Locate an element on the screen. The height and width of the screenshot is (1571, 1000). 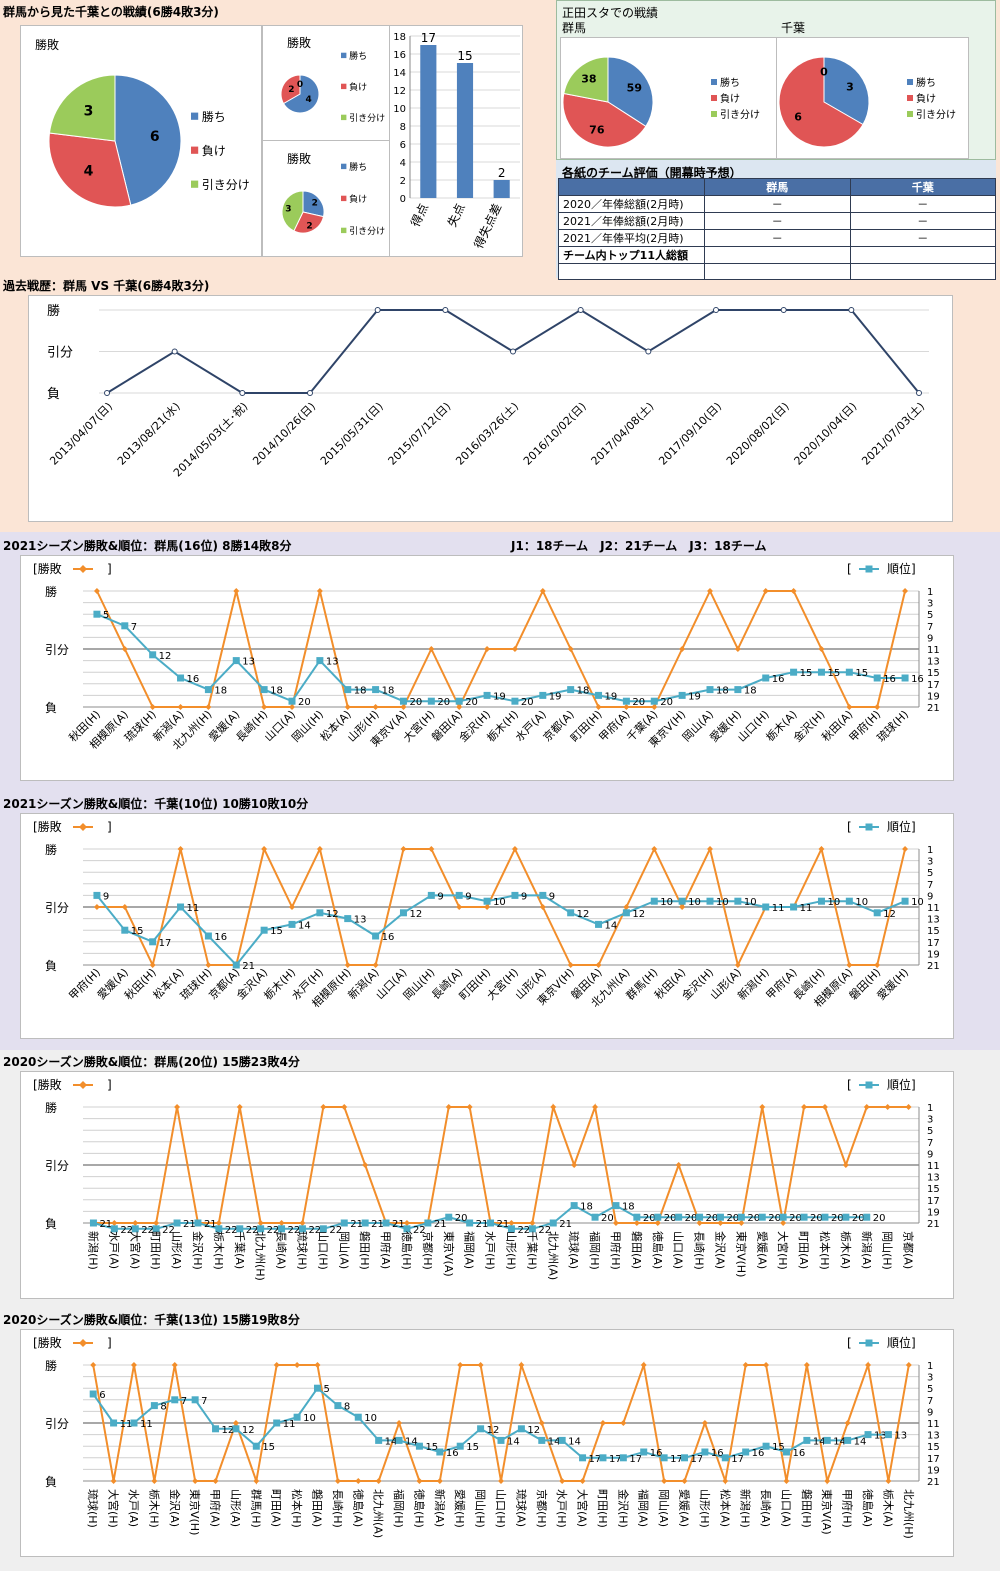
legend-result-close: ] is located at coordinates (109, 1343).